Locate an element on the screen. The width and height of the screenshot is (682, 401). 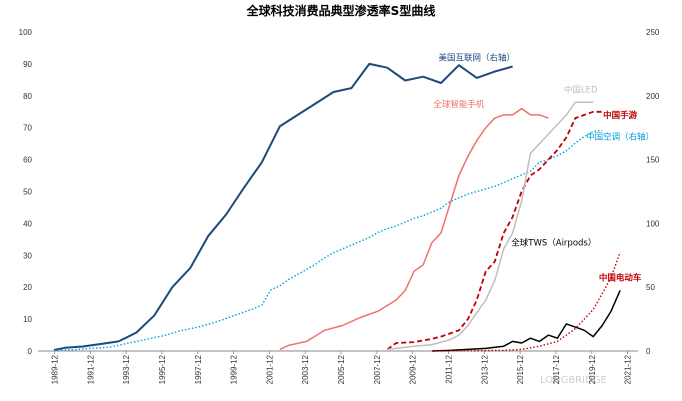
series-label: 美国互联网（右轴） is located at coordinates (477, 58).